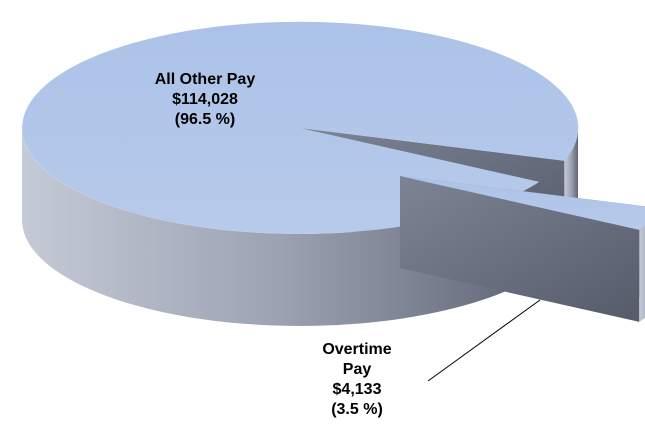 The height and width of the screenshot is (440, 645). Describe the element at coordinates (520, 249) in the screenshot. I see `slice-face` at that location.